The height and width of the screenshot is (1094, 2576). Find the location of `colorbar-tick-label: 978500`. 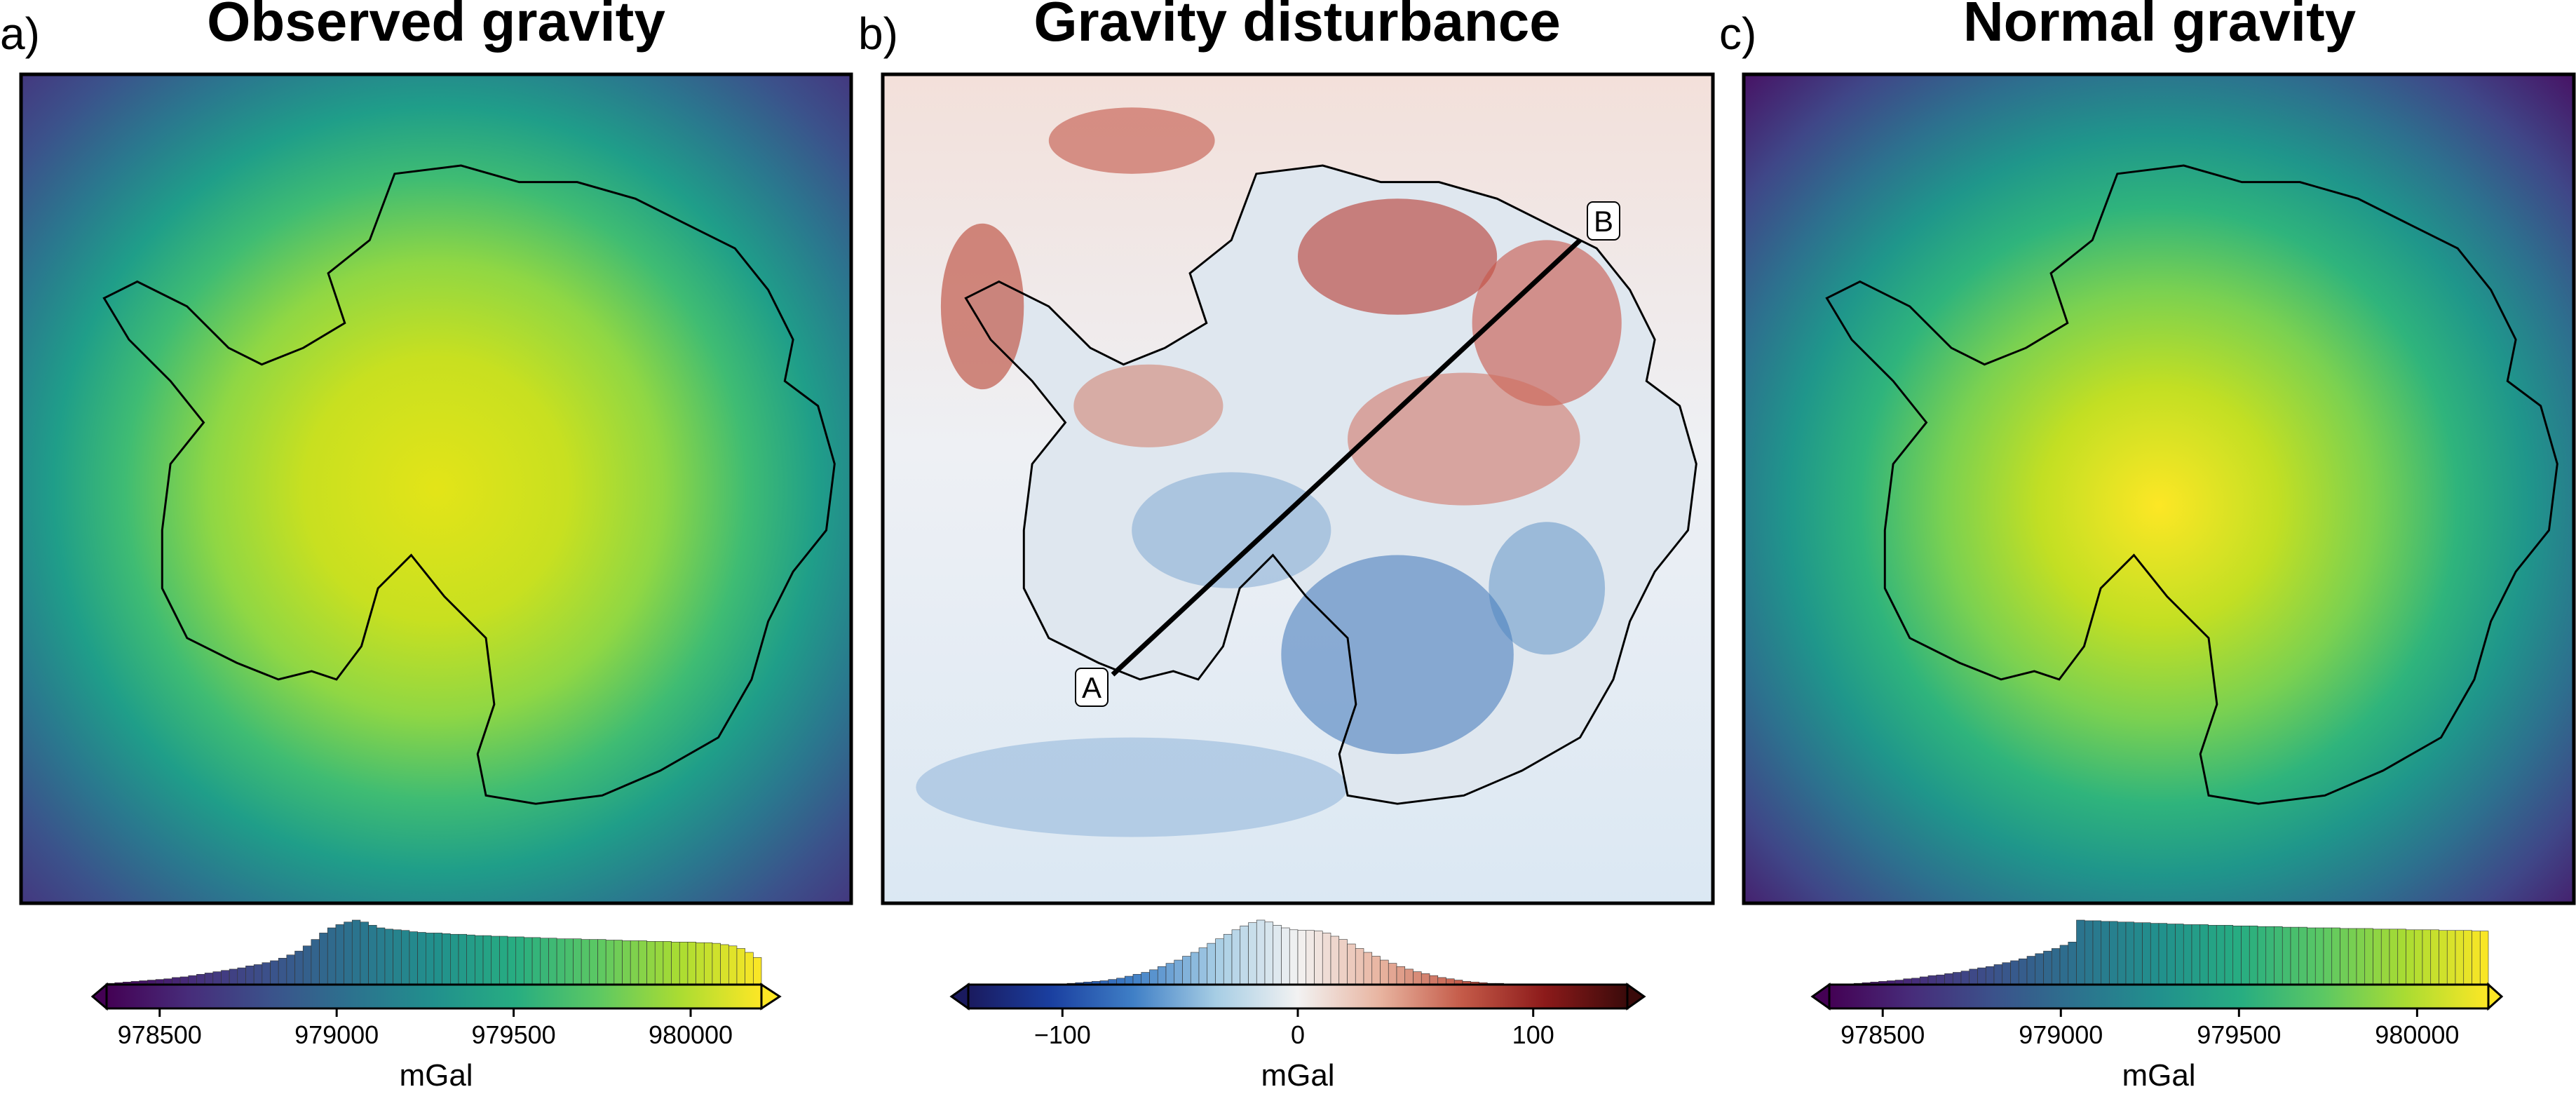

colorbar-tick-label: 978500 is located at coordinates (1883, 1034).